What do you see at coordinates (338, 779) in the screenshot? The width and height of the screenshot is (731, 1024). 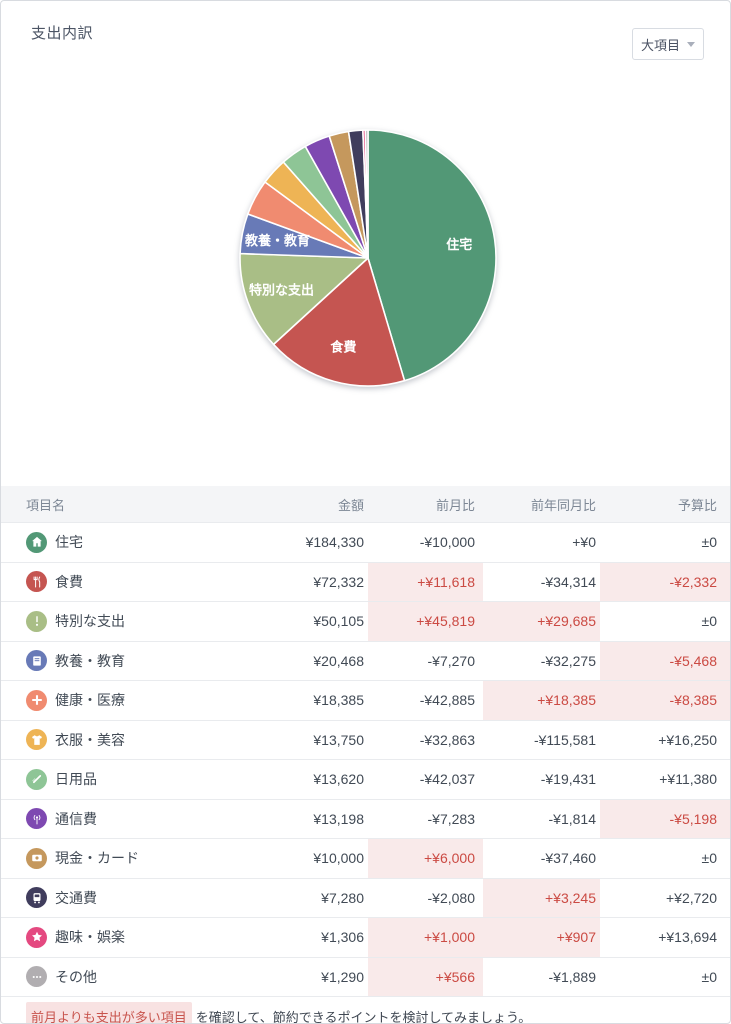 I see `amount-cell: ¥13,620` at bounding box center [338, 779].